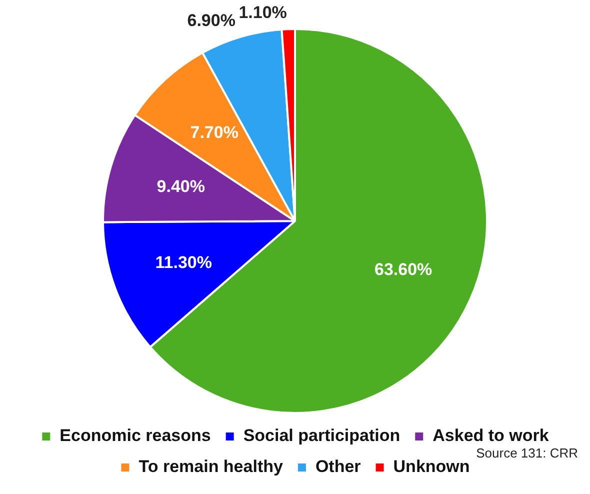  I want to click on data-label: 1.10%, so click(262, 12).